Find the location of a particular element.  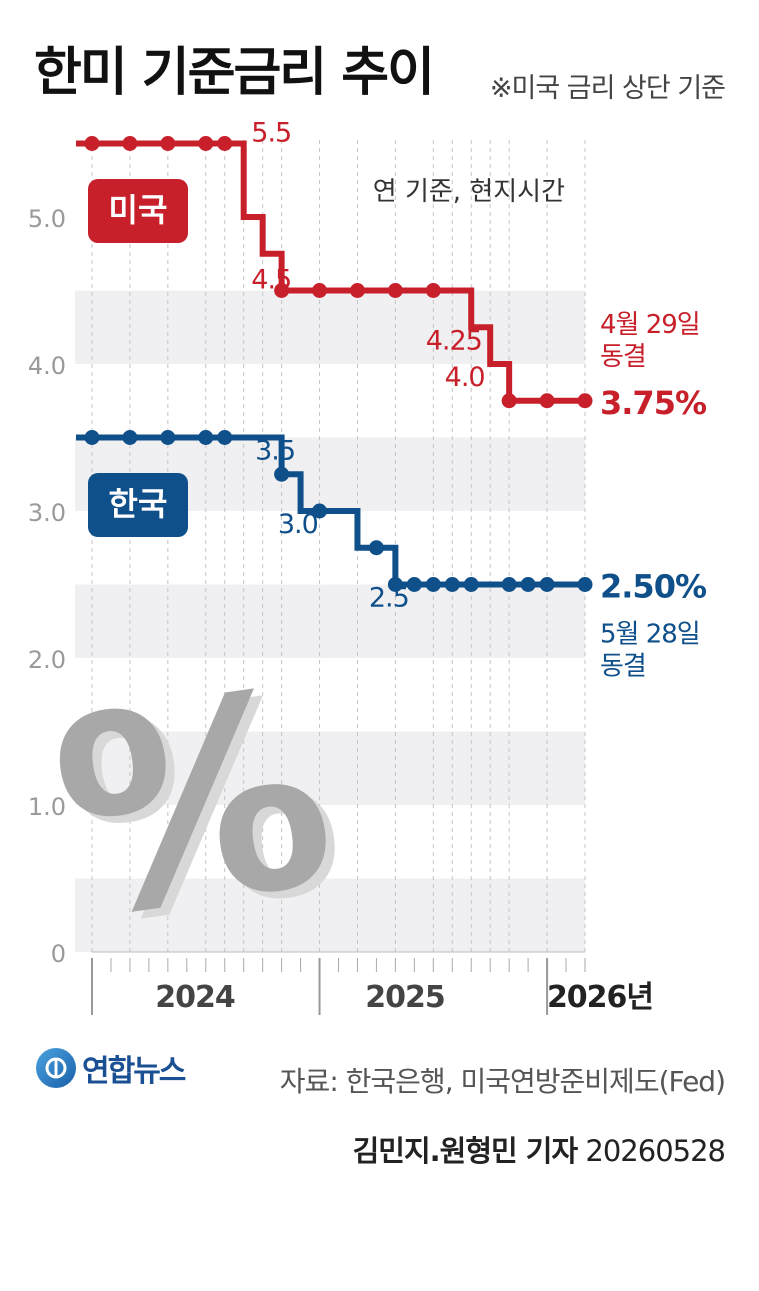

y-tick-label: 2.0 is located at coordinates (47, 660).